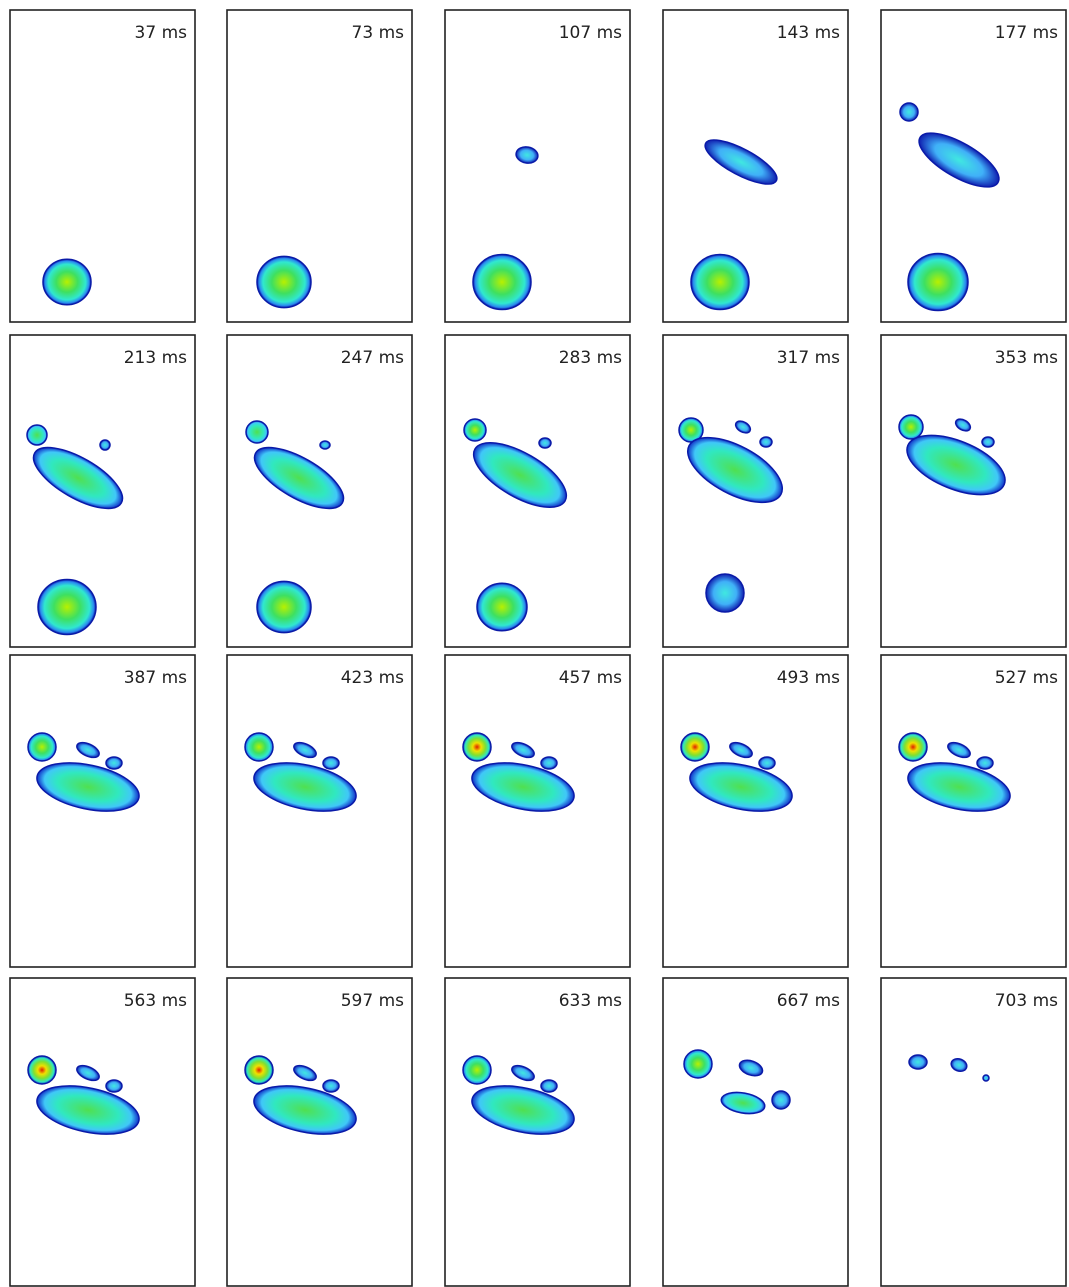  What do you see at coordinates (808, 678) in the screenshot?
I see `time-label: 493 ms` at bounding box center [808, 678].